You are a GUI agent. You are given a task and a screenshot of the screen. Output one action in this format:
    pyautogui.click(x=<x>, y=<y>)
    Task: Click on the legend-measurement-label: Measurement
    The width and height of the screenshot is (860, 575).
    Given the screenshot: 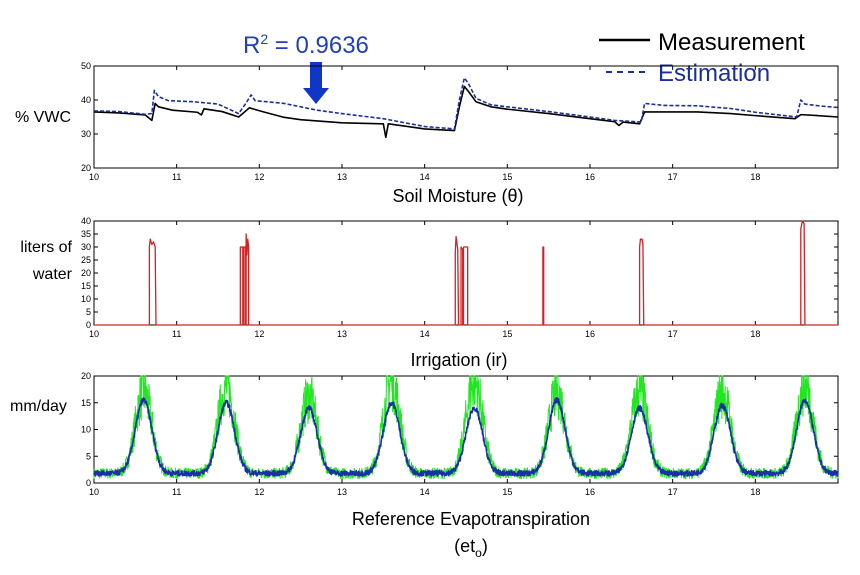 What is the action you would take?
    pyautogui.click(x=731, y=42)
    